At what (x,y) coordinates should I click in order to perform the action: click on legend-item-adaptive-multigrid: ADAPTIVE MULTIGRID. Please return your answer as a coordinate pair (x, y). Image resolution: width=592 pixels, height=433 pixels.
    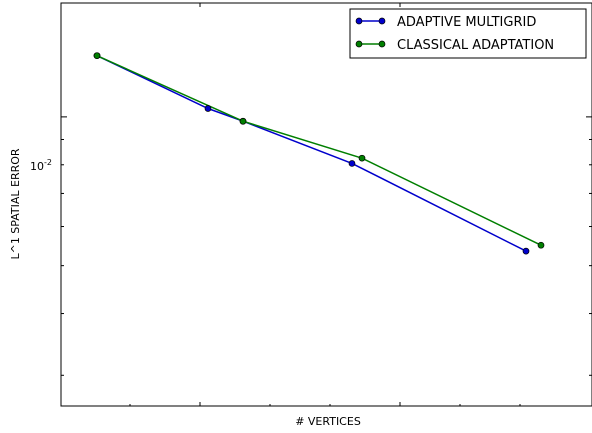
    Looking at the image, I should click on (445, 22).